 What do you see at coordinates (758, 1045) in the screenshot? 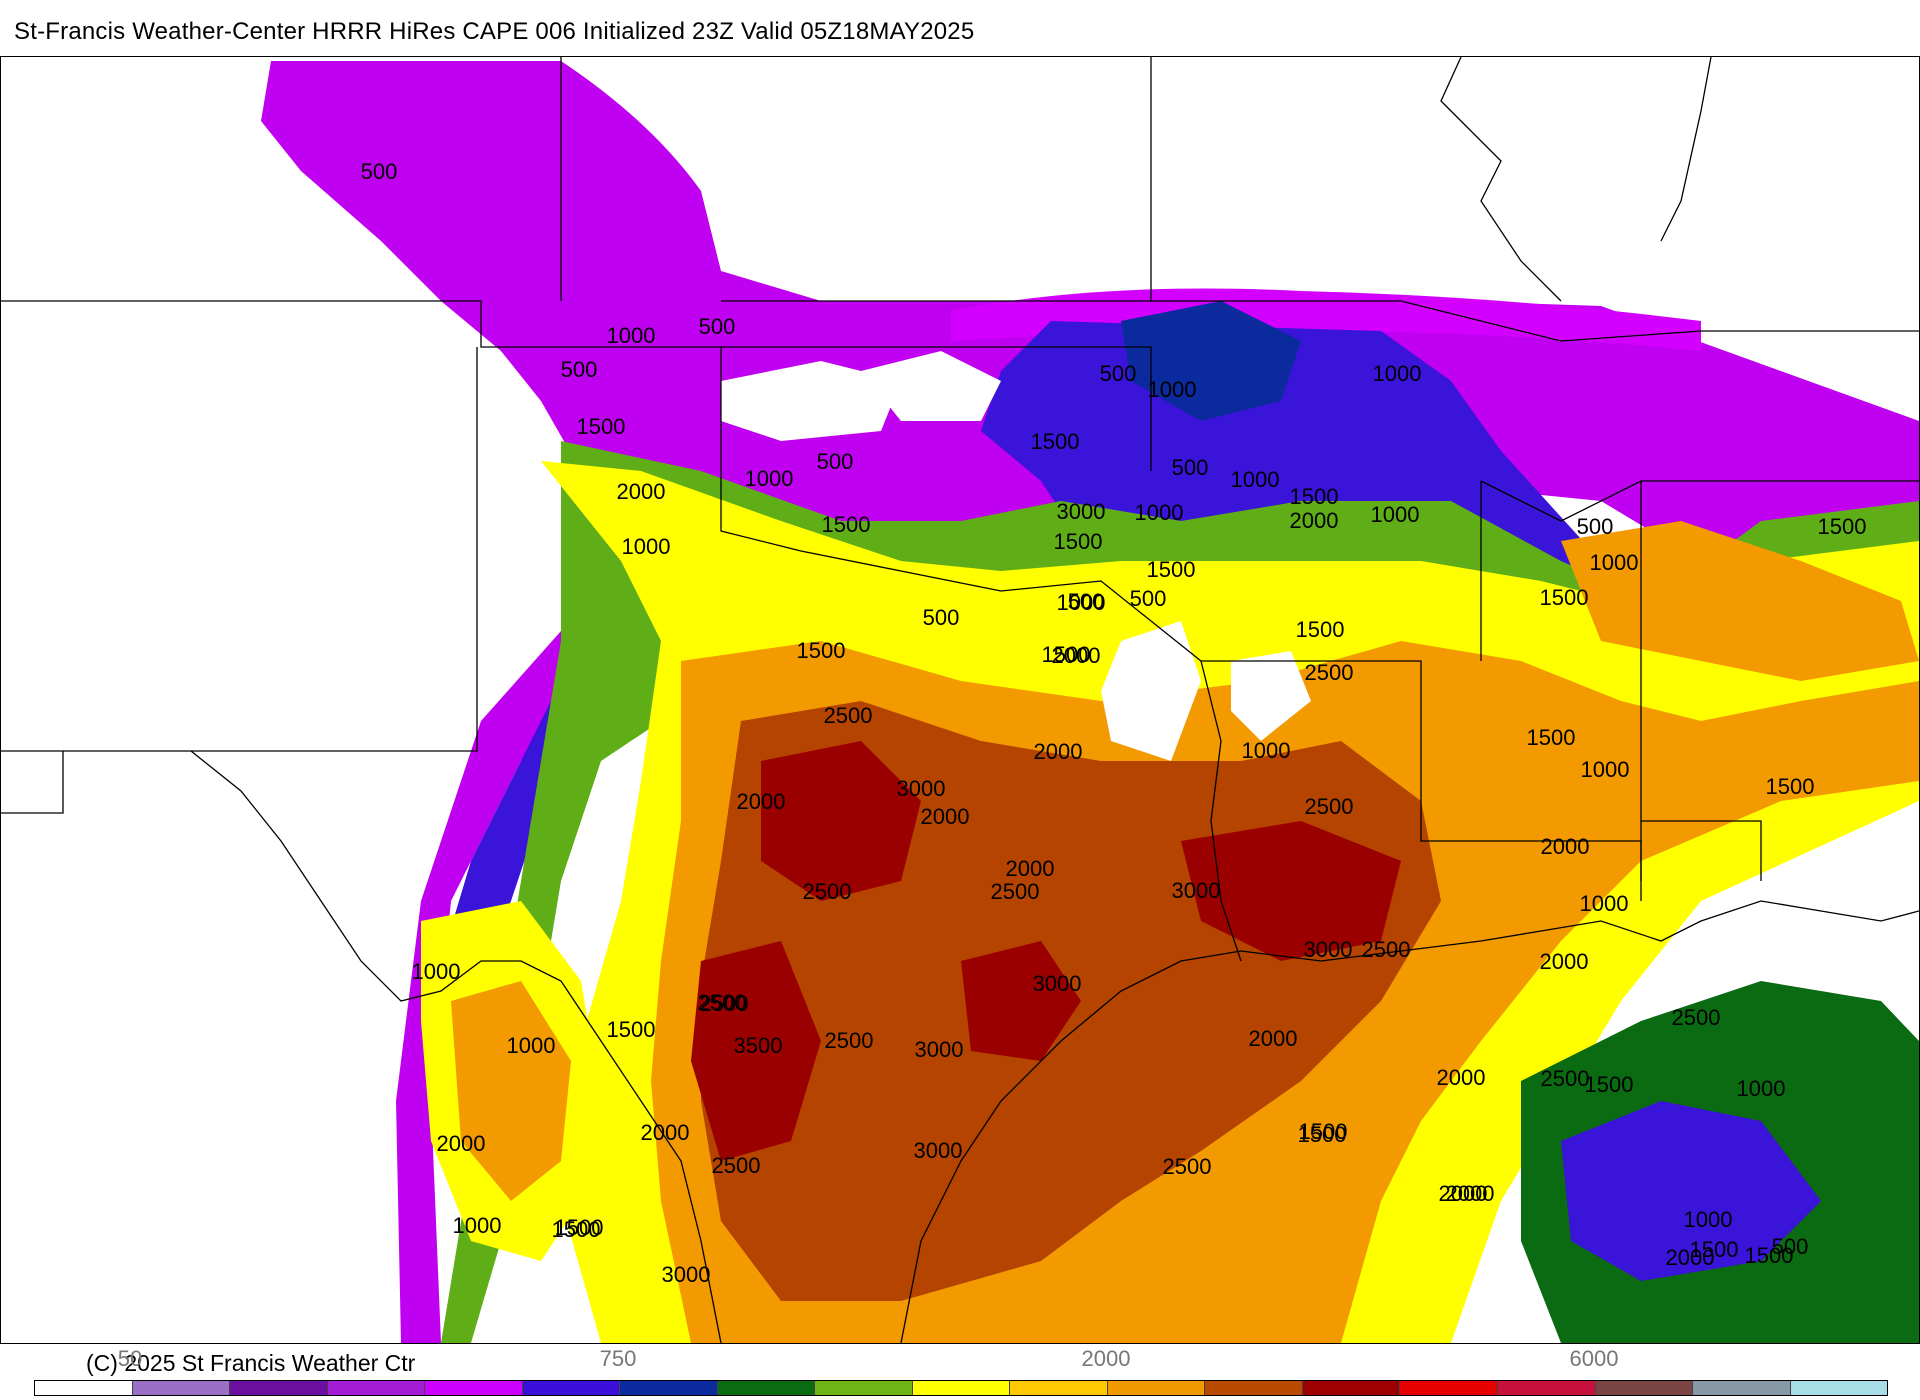
I see `contour-label: 3500` at bounding box center [758, 1045].